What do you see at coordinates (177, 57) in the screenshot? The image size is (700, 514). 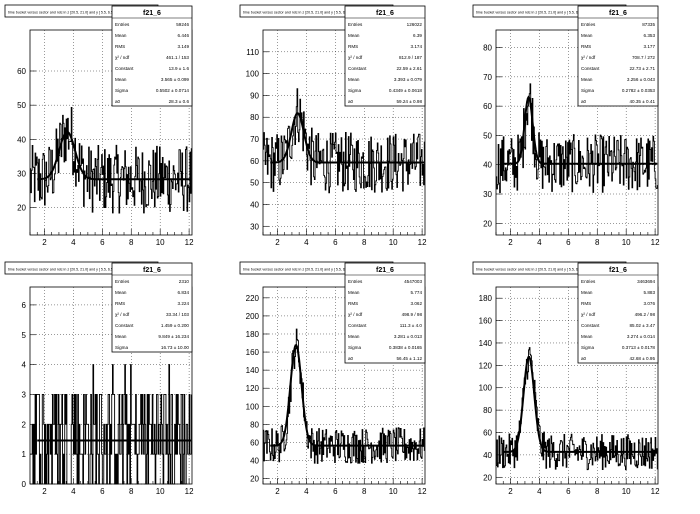 I see `stats-value: 461.1 / 153` at bounding box center [177, 57].